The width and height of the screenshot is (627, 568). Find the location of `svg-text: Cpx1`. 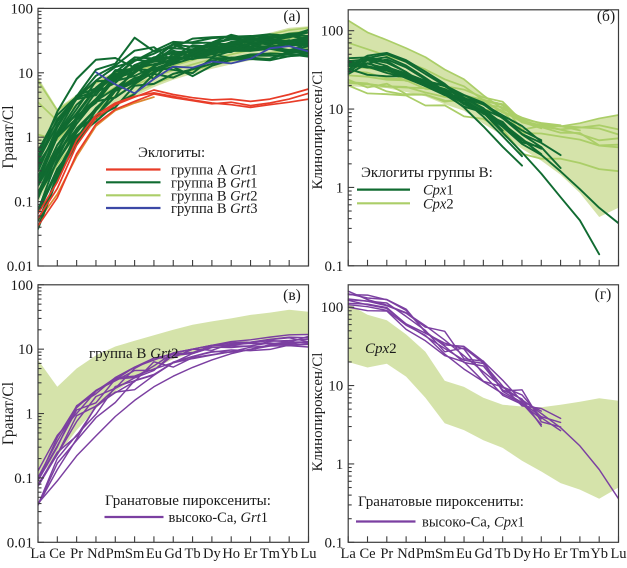

svg-text: Cpx1 is located at coordinates (438, 191).